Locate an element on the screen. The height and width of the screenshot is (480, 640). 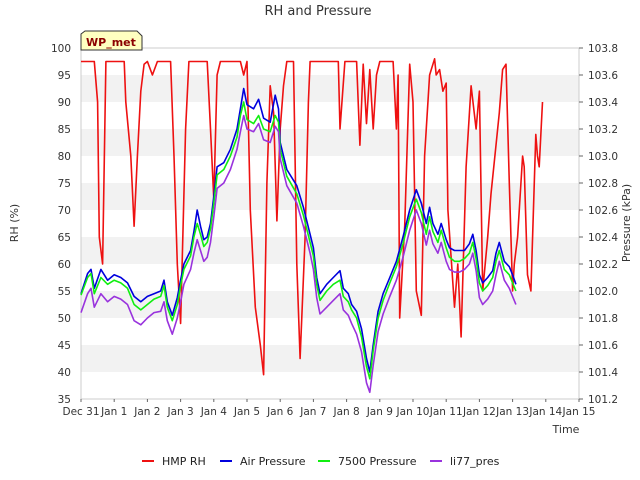
y-right-tick-label: 101.4 is located at coordinates (603, 373).